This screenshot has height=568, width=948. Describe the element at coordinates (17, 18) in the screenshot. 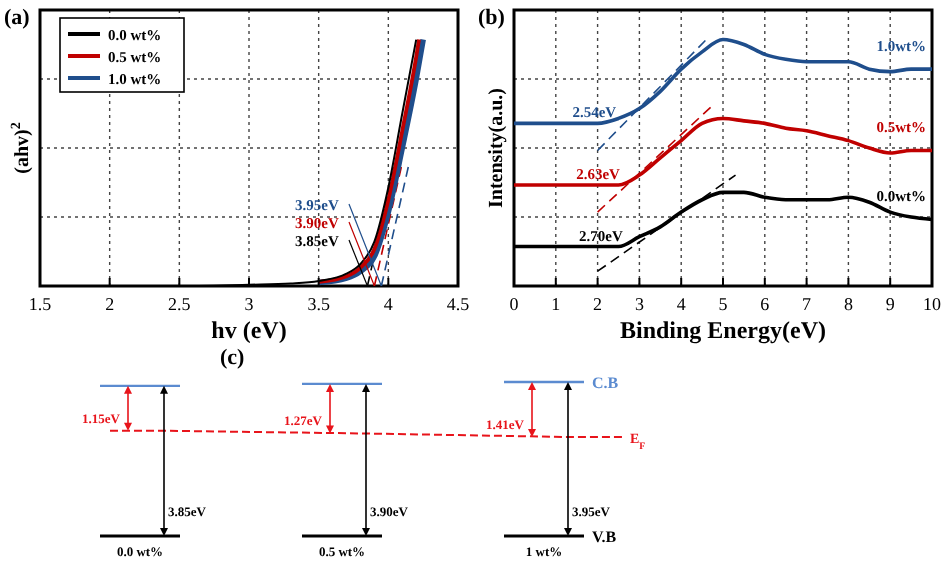

I see `chart-title: (a)` at that location.